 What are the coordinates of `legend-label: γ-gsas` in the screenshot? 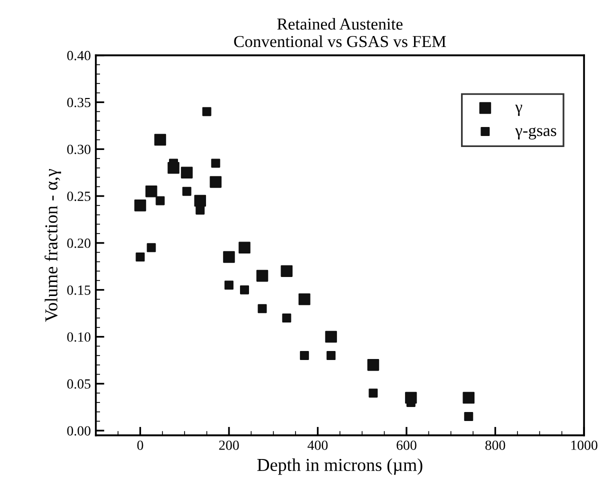 It's located at (535, 133).